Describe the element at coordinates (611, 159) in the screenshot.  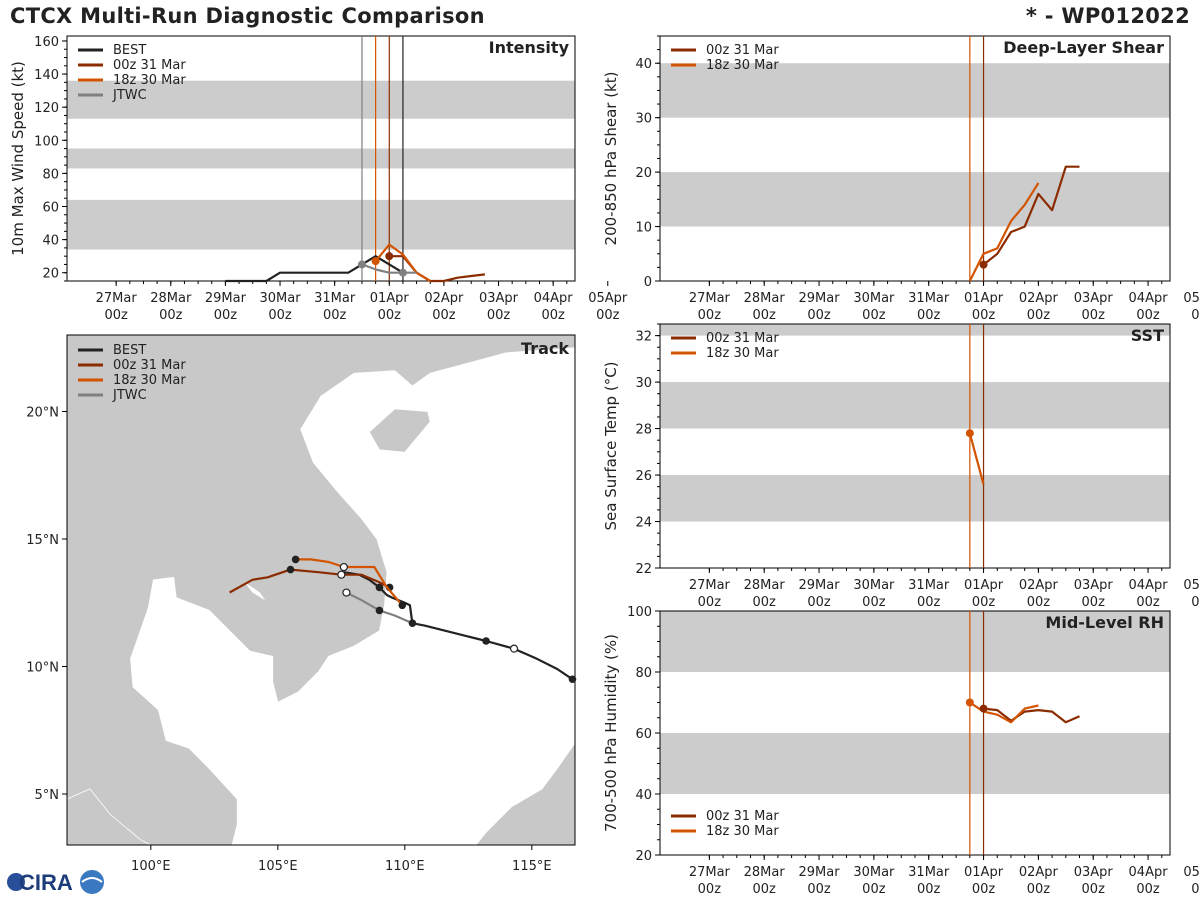
I see `shear-ylabel: 200-850 hPa Shear (kt)` at that location.